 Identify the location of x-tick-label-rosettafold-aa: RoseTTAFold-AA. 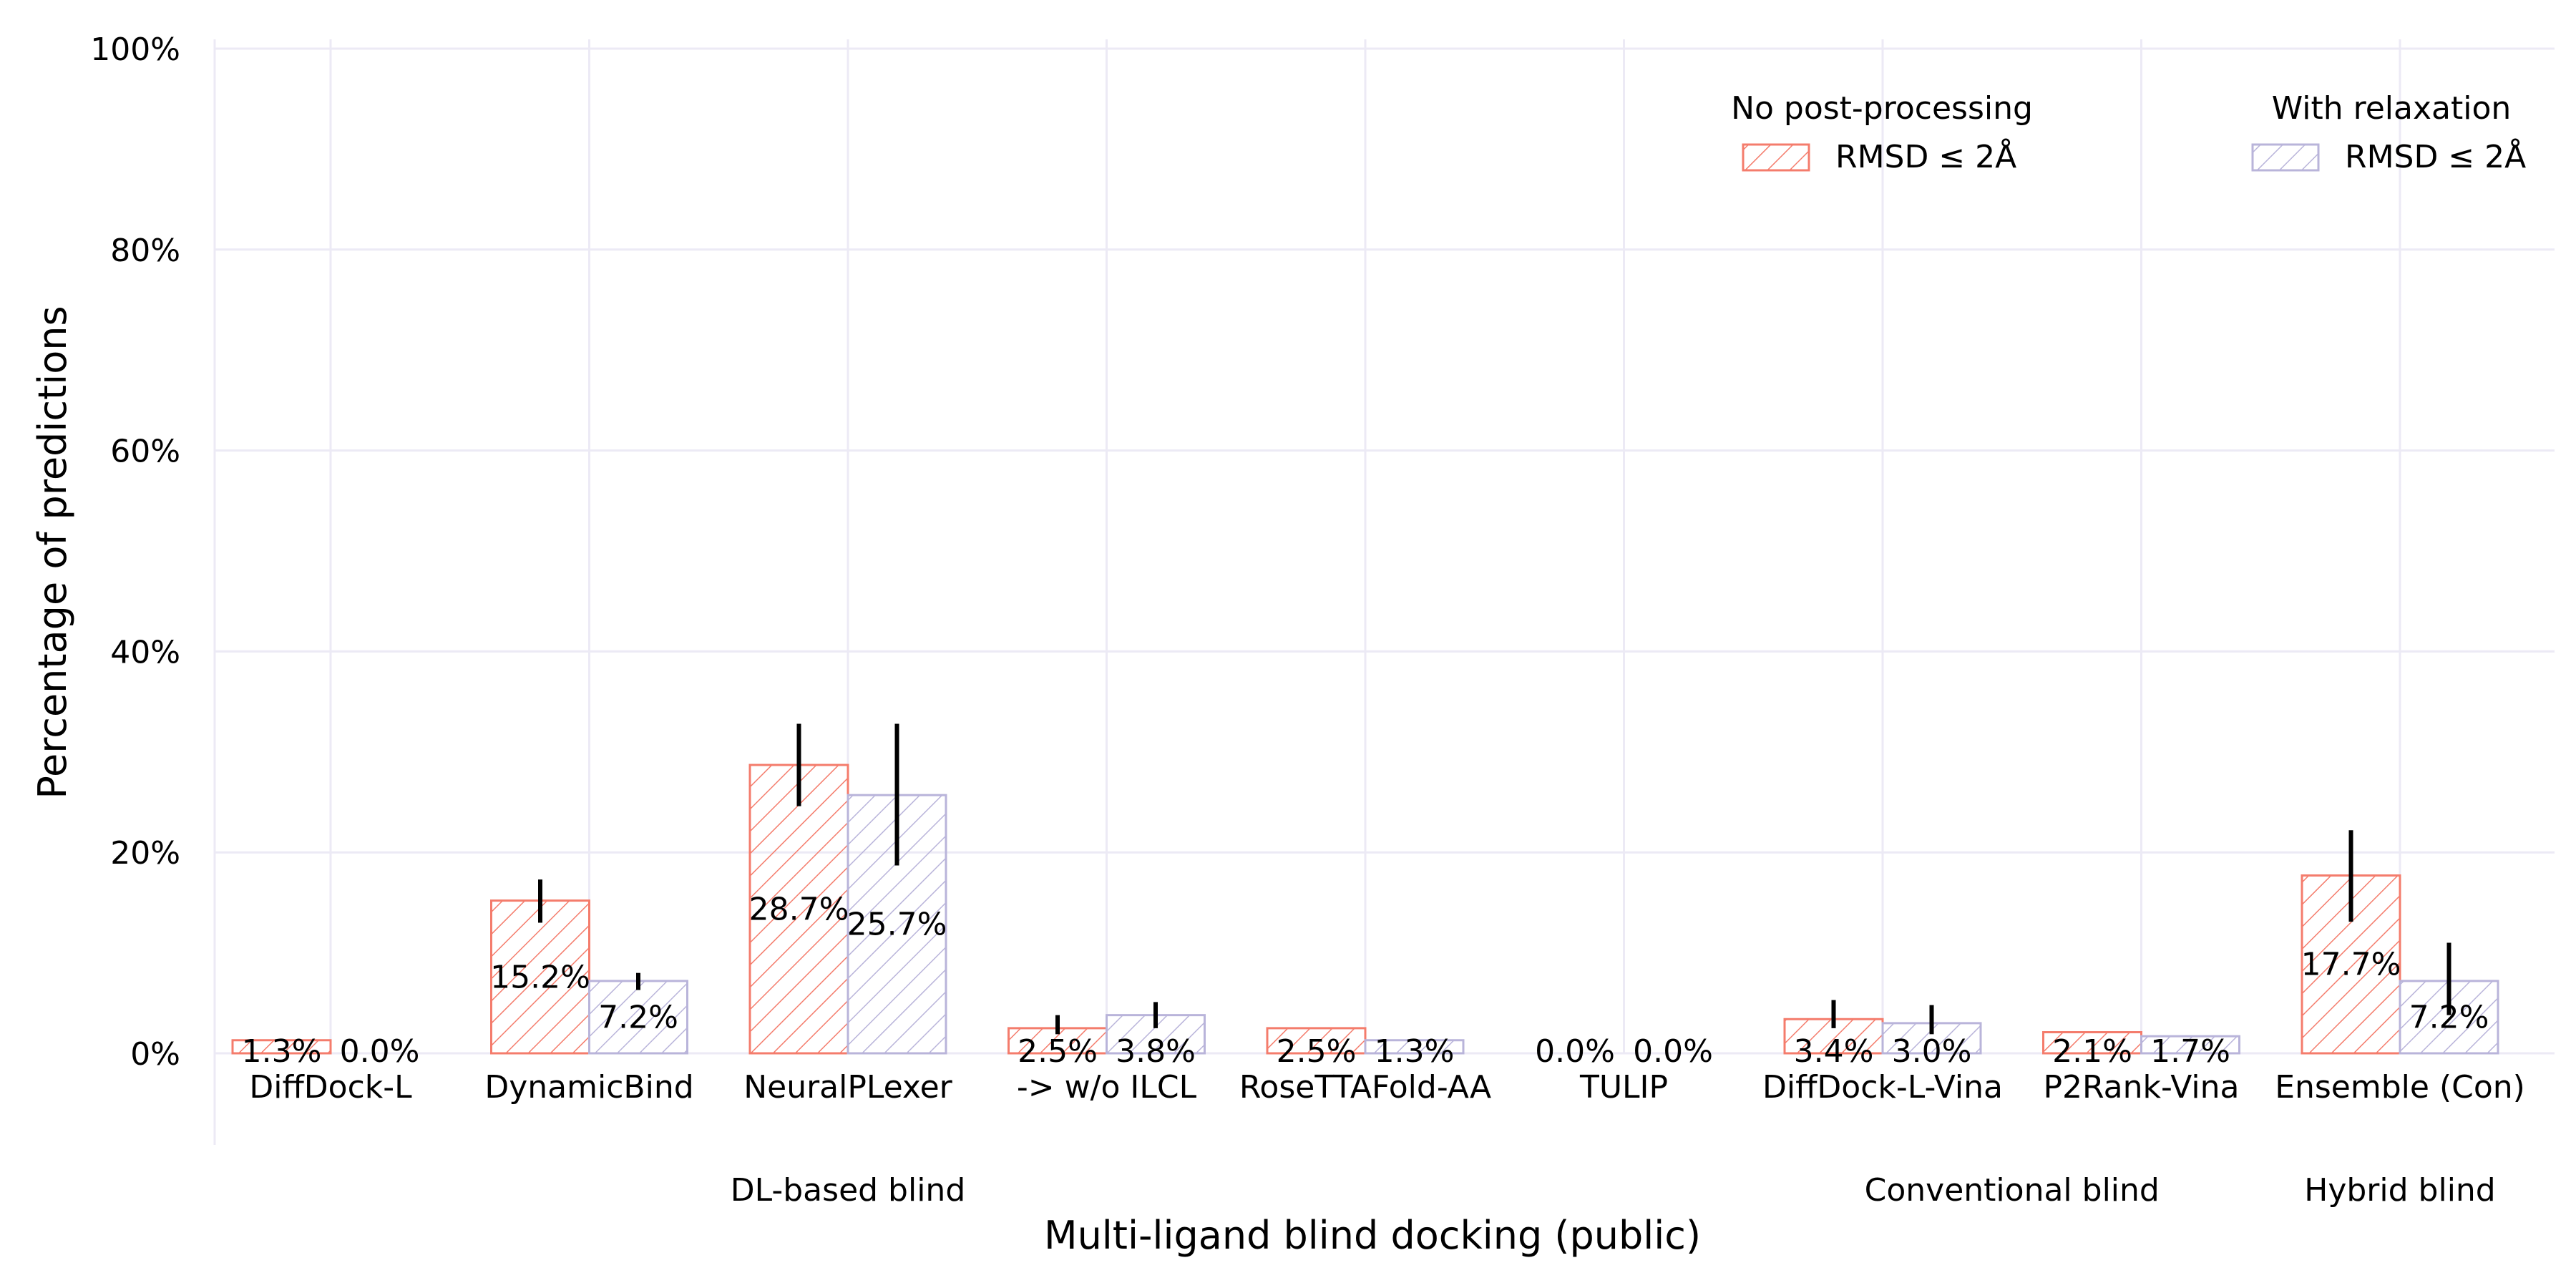
(1365, 1087).